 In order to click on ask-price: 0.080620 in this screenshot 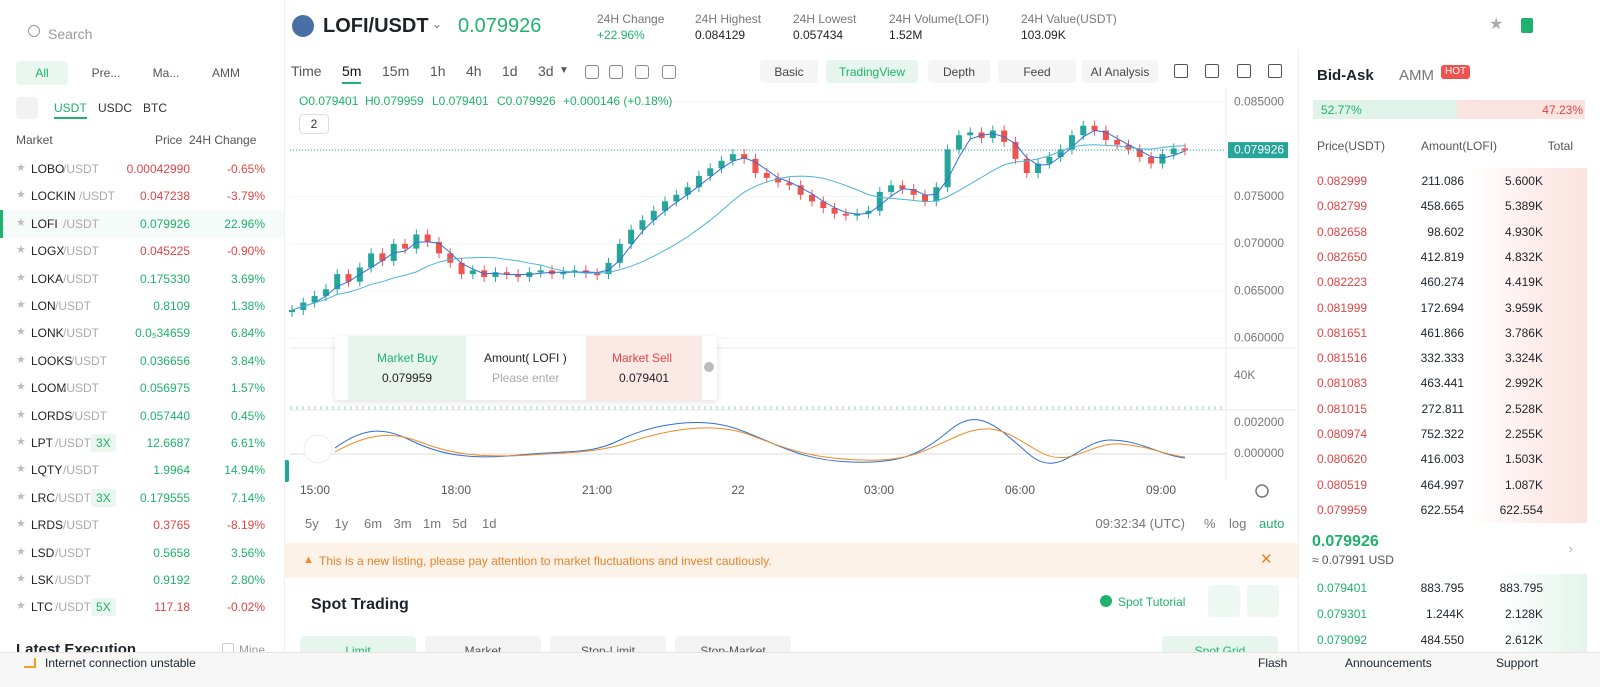, I will do `click(1342, 459)`.